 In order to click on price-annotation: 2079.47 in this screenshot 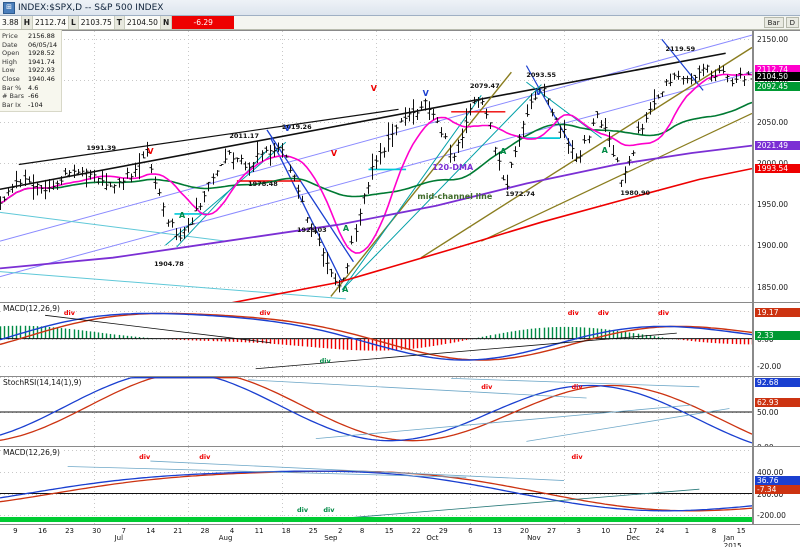, I will do `click(485, 86)`.